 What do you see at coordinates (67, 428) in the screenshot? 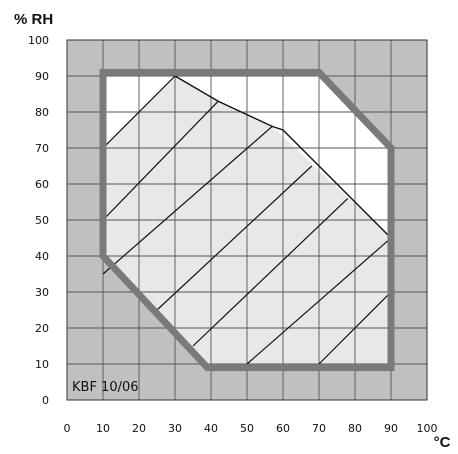
I see `x-tick-label: 0` at bounding box center [67, 428].